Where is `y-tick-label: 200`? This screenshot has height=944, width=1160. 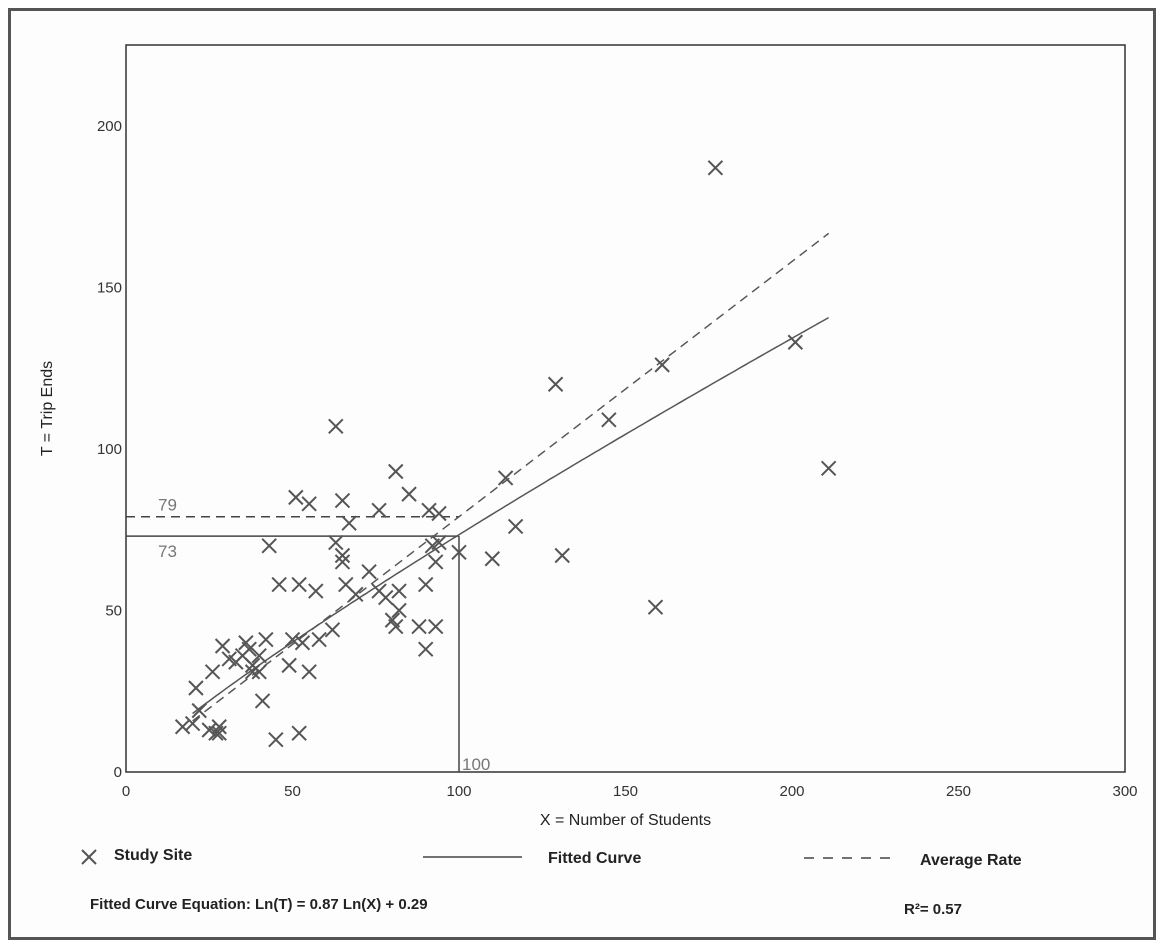 y-tick-label: 200 is located at coordinates (109, 126).